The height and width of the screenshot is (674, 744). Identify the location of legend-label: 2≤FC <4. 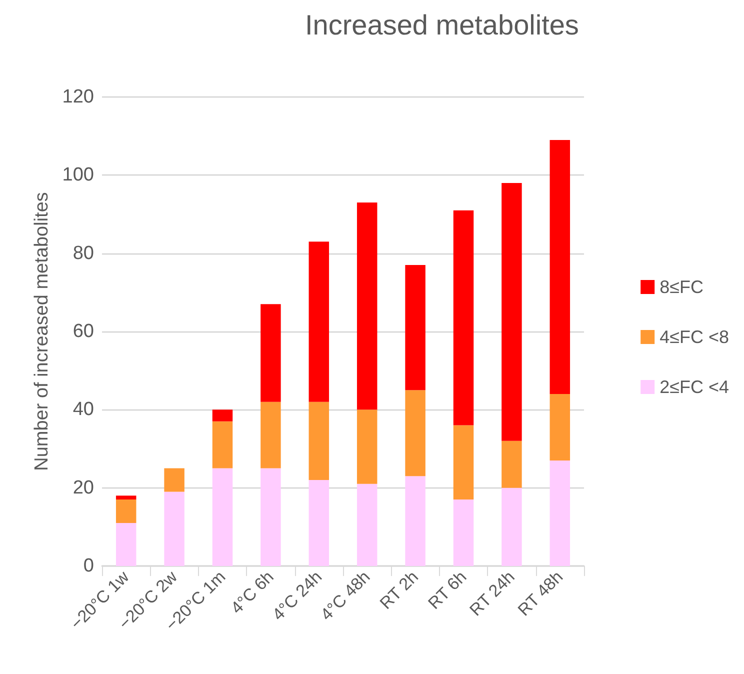
(695, 387).